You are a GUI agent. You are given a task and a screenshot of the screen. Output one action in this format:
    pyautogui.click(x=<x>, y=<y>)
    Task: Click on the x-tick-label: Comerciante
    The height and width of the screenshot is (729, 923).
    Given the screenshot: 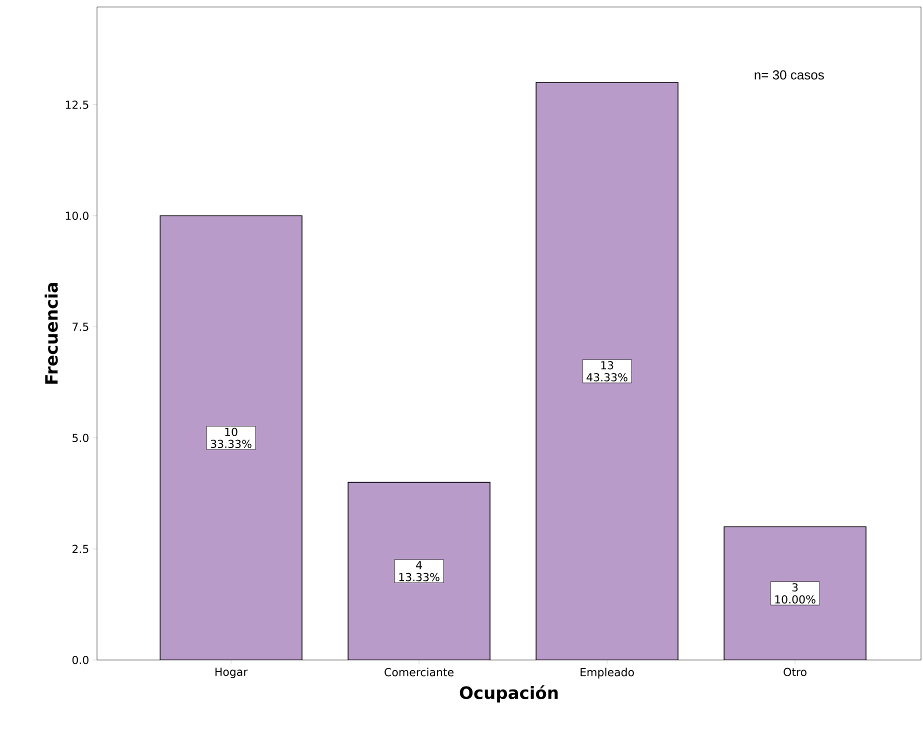 What is the action you would take?
    pyautogui.click(x=419, y=672)
    